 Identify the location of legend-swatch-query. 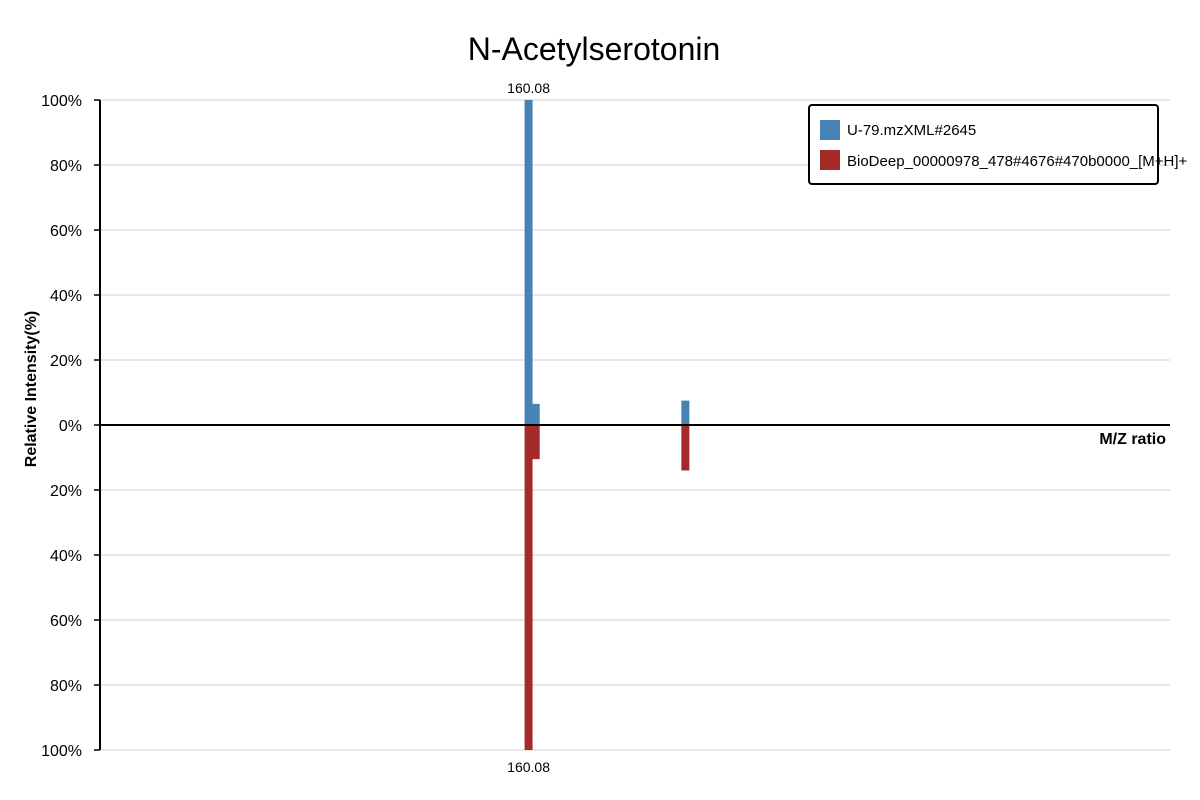
(830, 130).